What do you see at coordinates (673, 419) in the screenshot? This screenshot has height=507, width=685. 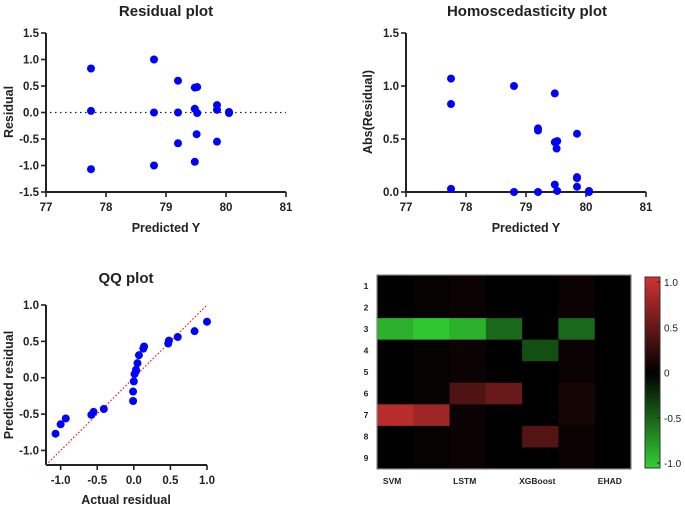 I see `colorbar-tick-label: -0.5` at bounding box center [673, 419].